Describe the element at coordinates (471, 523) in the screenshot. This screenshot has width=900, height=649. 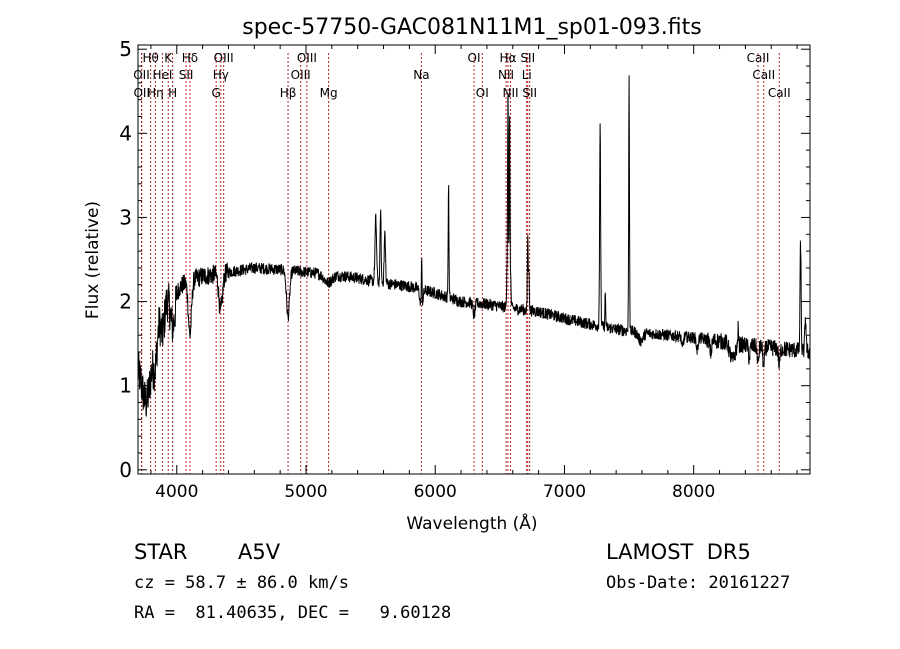
I see `x-axis-label: Wavelength (Å)` at that location.